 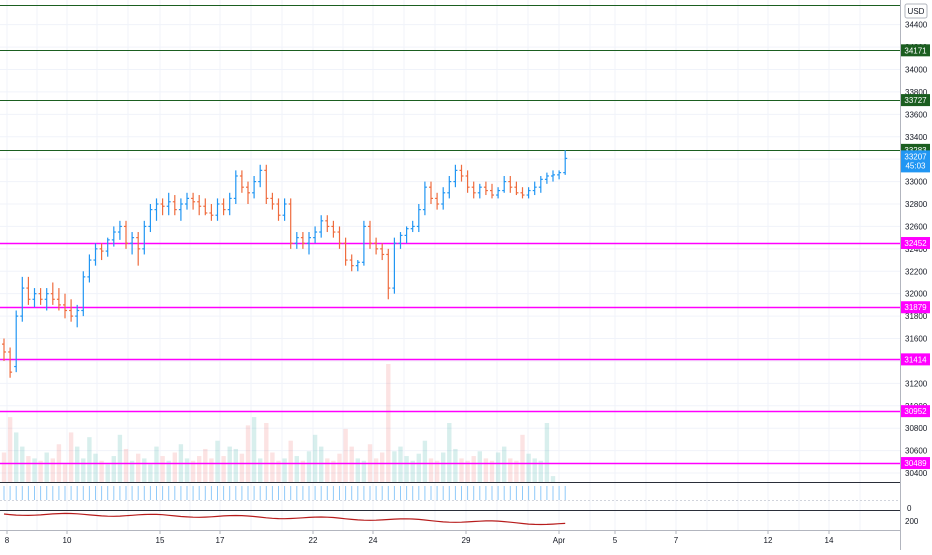 I want to click on currency-button, so click(x=916, y=11).